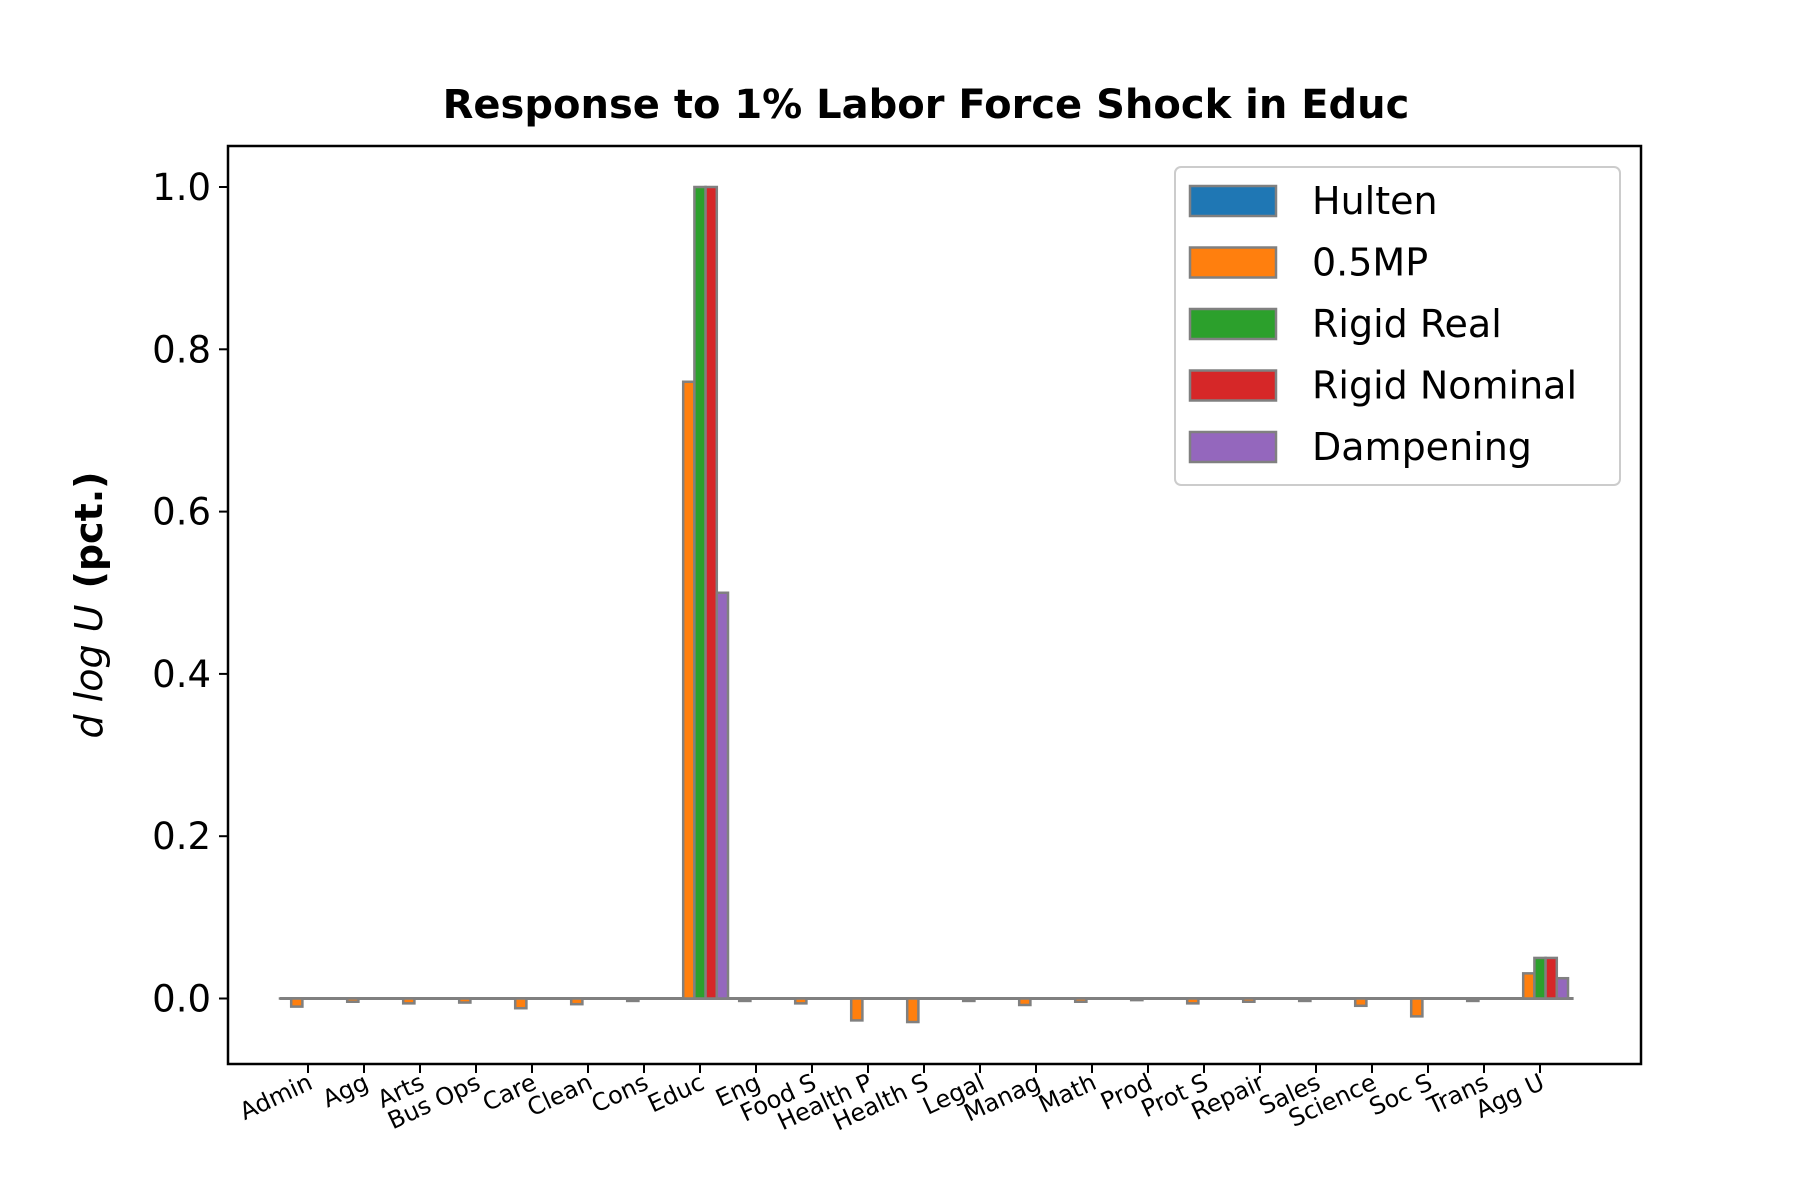 The height and width of the screenshot is (1200, 1800). Describe the element at coordinates (1407, 324) in the screenshot. I see `legend-label: Rigid Real` at that location.